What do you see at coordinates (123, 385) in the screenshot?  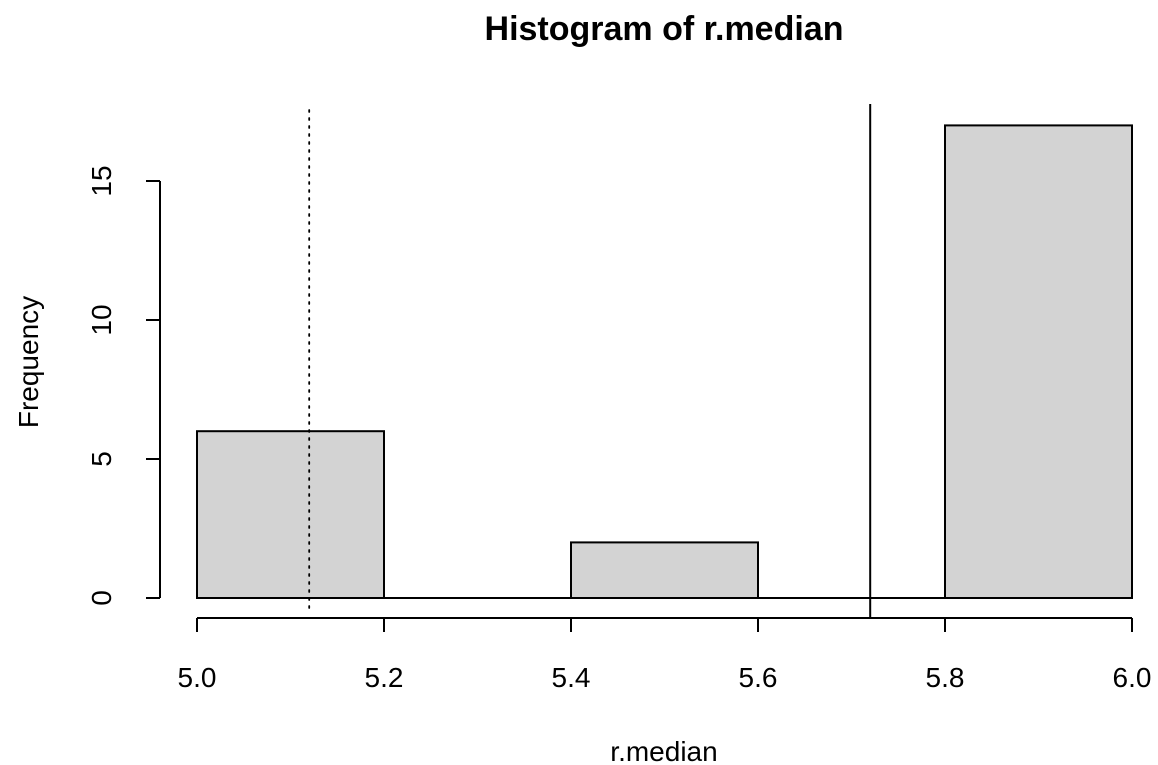 I see `y-axis: 0 5 10 15` at bounding box center [123, 385].